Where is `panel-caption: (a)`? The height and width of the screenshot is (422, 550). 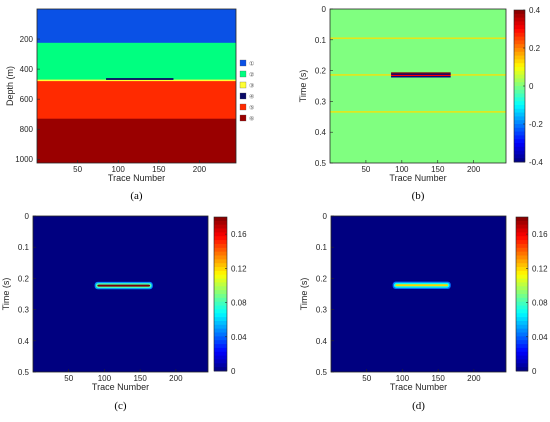
panel-caption: (a) is located at coordinates (136, 196).